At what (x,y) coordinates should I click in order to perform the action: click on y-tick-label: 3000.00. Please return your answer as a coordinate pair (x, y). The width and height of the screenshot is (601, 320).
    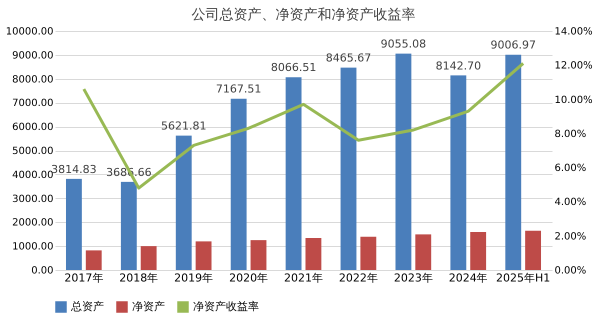
    Looking at the image, I should click on (33, 199).